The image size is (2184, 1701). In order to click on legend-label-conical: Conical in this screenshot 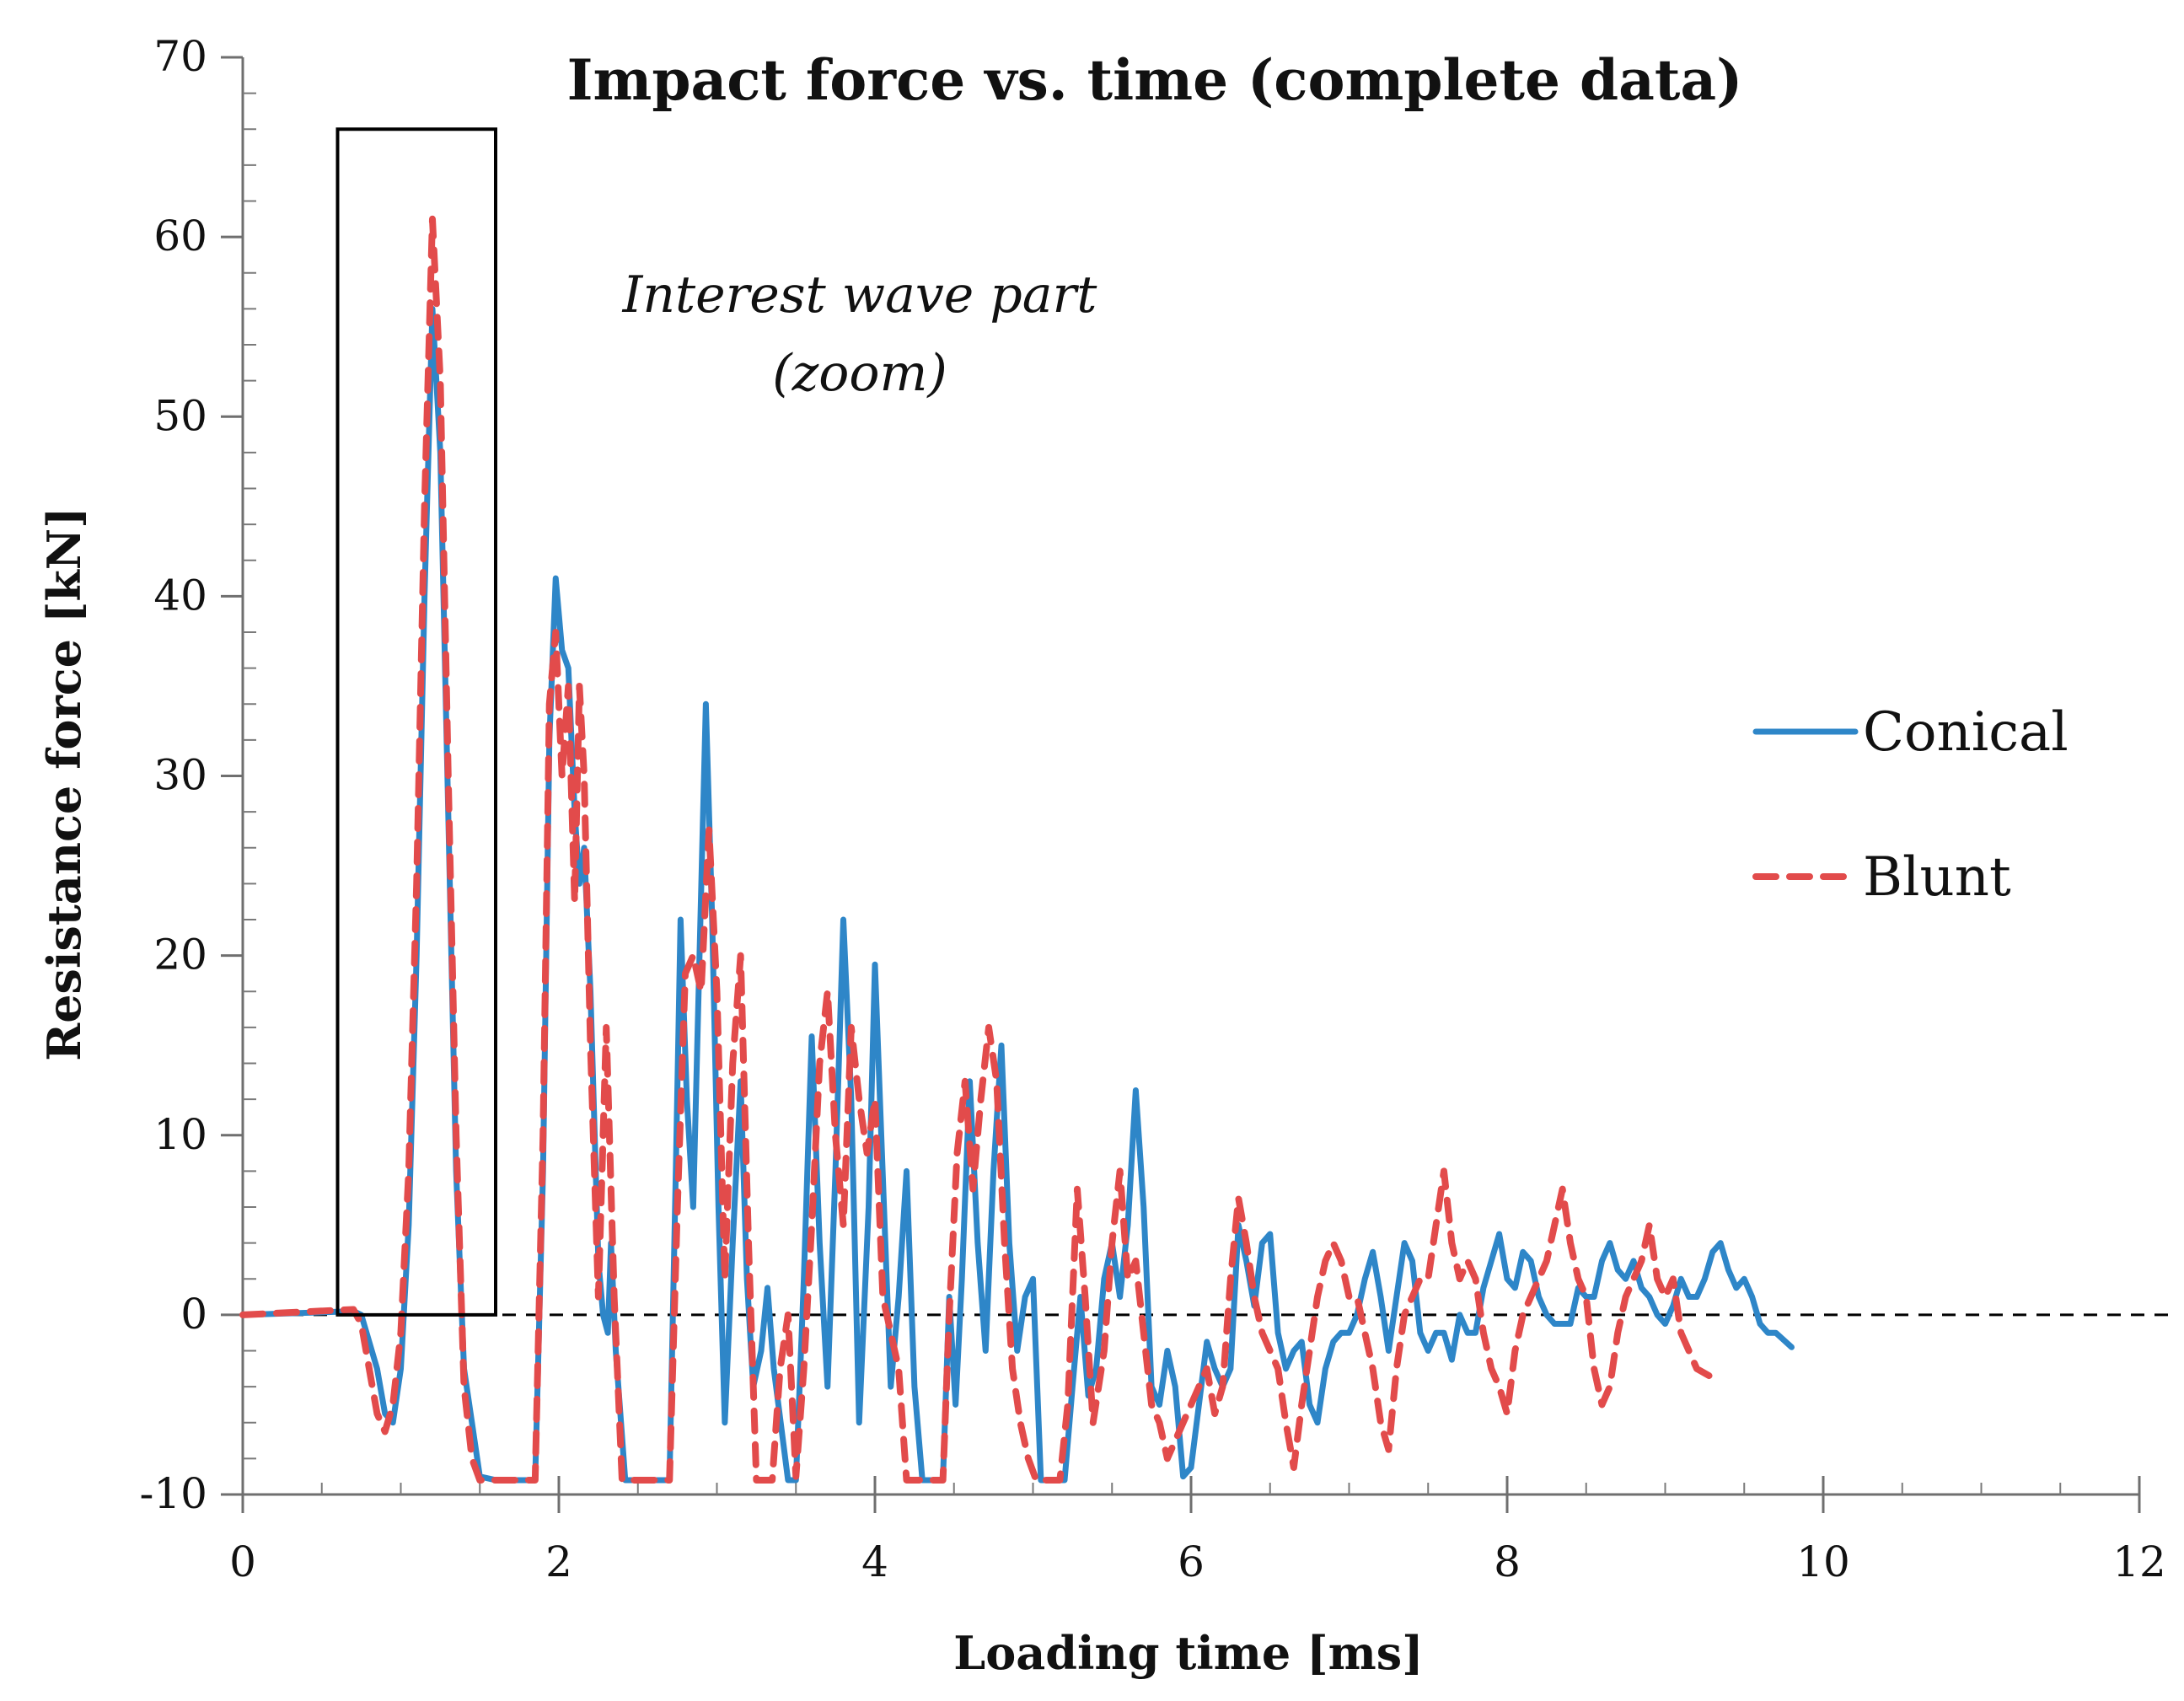, I will do `click(1966, 732)`.